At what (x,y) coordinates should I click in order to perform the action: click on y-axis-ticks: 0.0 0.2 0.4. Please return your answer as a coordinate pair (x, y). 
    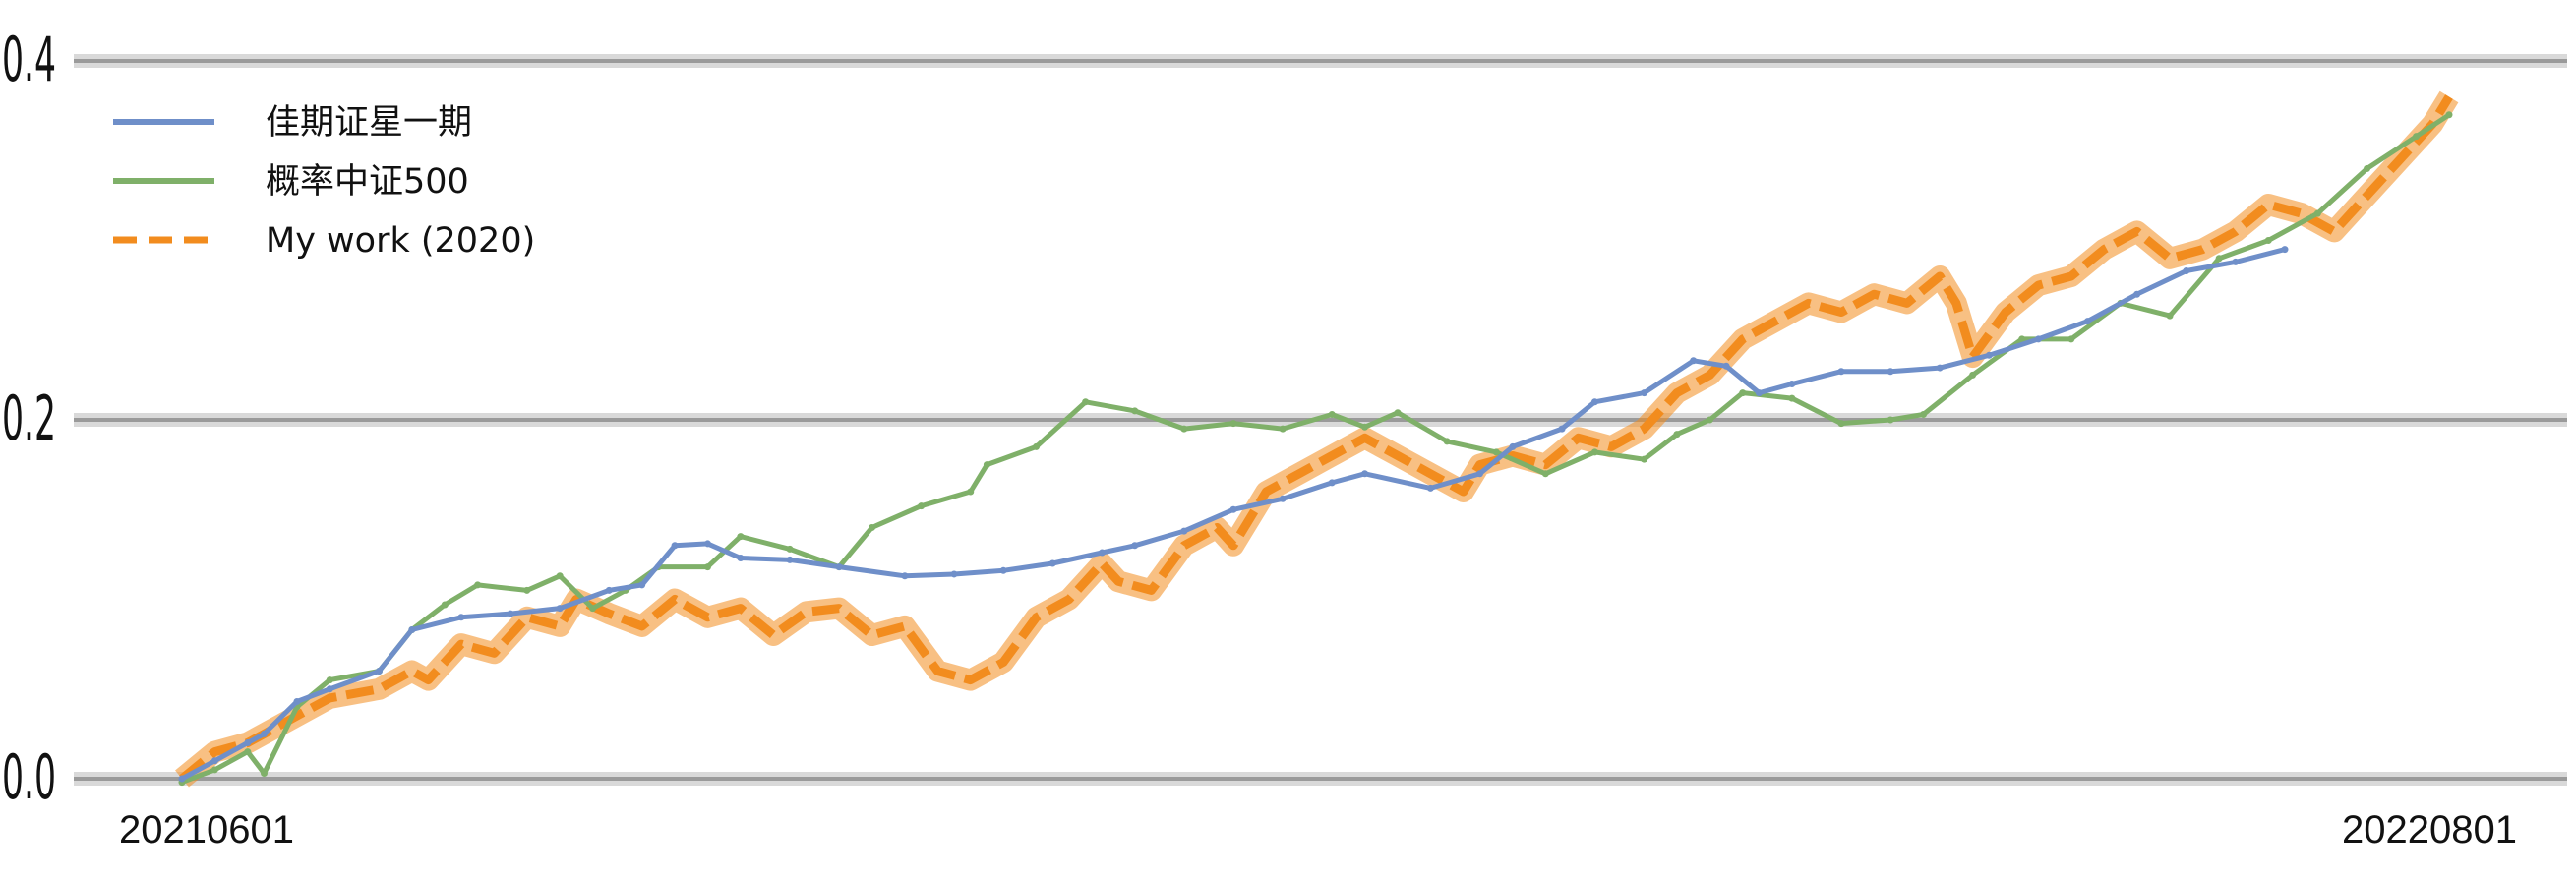
    Looking at the image, I should click on (29, 418).